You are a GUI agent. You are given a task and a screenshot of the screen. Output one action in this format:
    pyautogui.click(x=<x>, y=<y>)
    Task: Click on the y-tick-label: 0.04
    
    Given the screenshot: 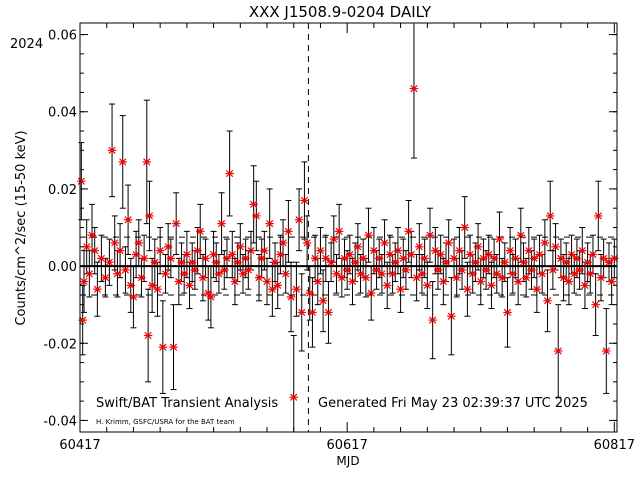 What is the action you would take?
    pyautogui.click(x=62, y=113)
    